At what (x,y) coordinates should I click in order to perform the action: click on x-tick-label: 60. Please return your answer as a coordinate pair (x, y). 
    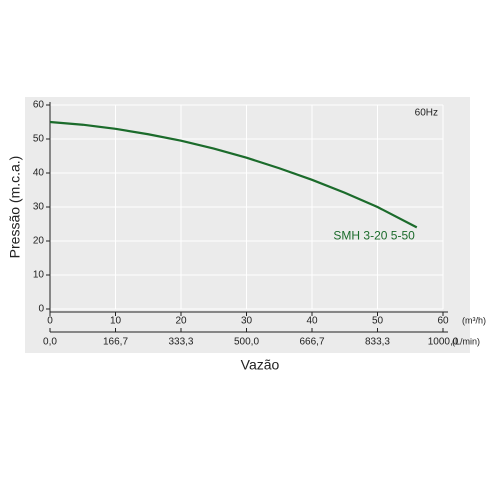
    Looking at the image, I should click on (443, 321).